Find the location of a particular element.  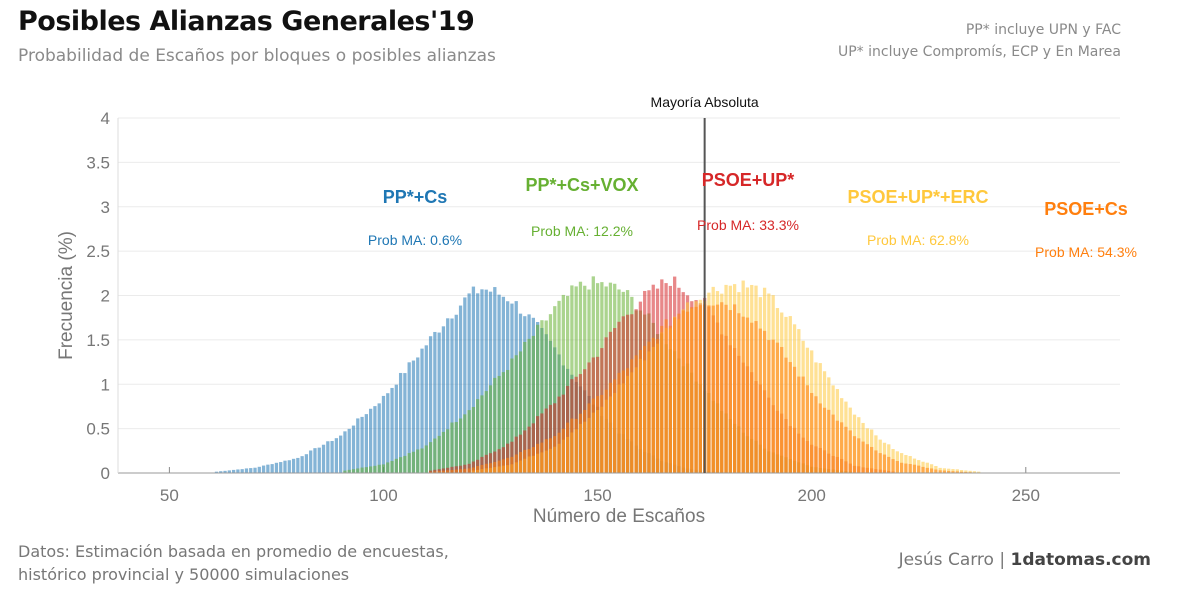

x-tick-label: 200 is located at coordinates (812, 495).